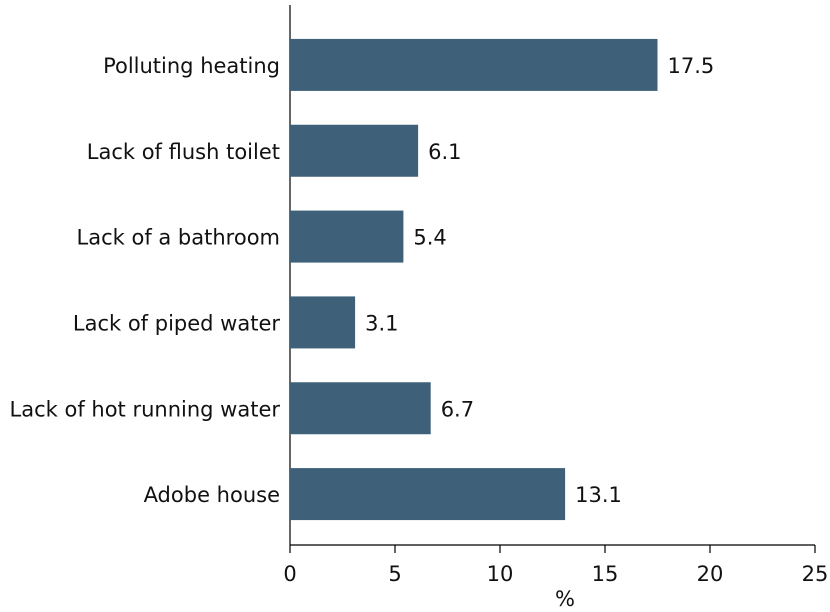 The width and height of the screenshot is (830, 612). I want to click on value-label: 17.5, so click(691, 66).